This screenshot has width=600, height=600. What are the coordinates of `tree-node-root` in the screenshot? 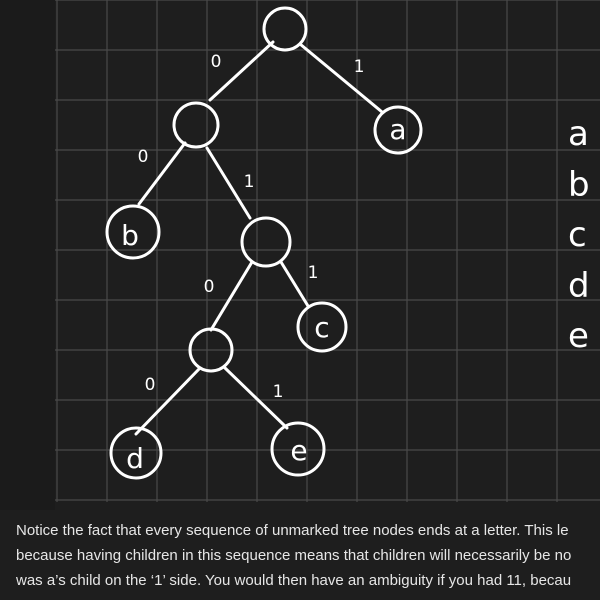 It's located at (285, 29).